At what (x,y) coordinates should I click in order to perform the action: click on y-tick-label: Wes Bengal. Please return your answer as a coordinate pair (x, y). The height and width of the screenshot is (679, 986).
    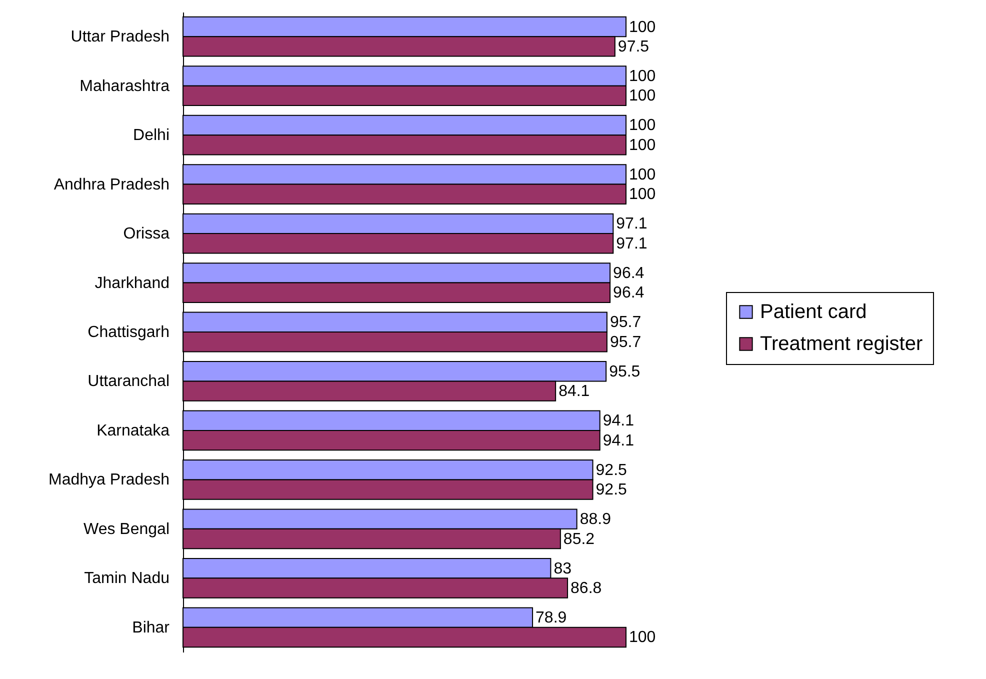
    Looking at the image, I should click on (127, 529).